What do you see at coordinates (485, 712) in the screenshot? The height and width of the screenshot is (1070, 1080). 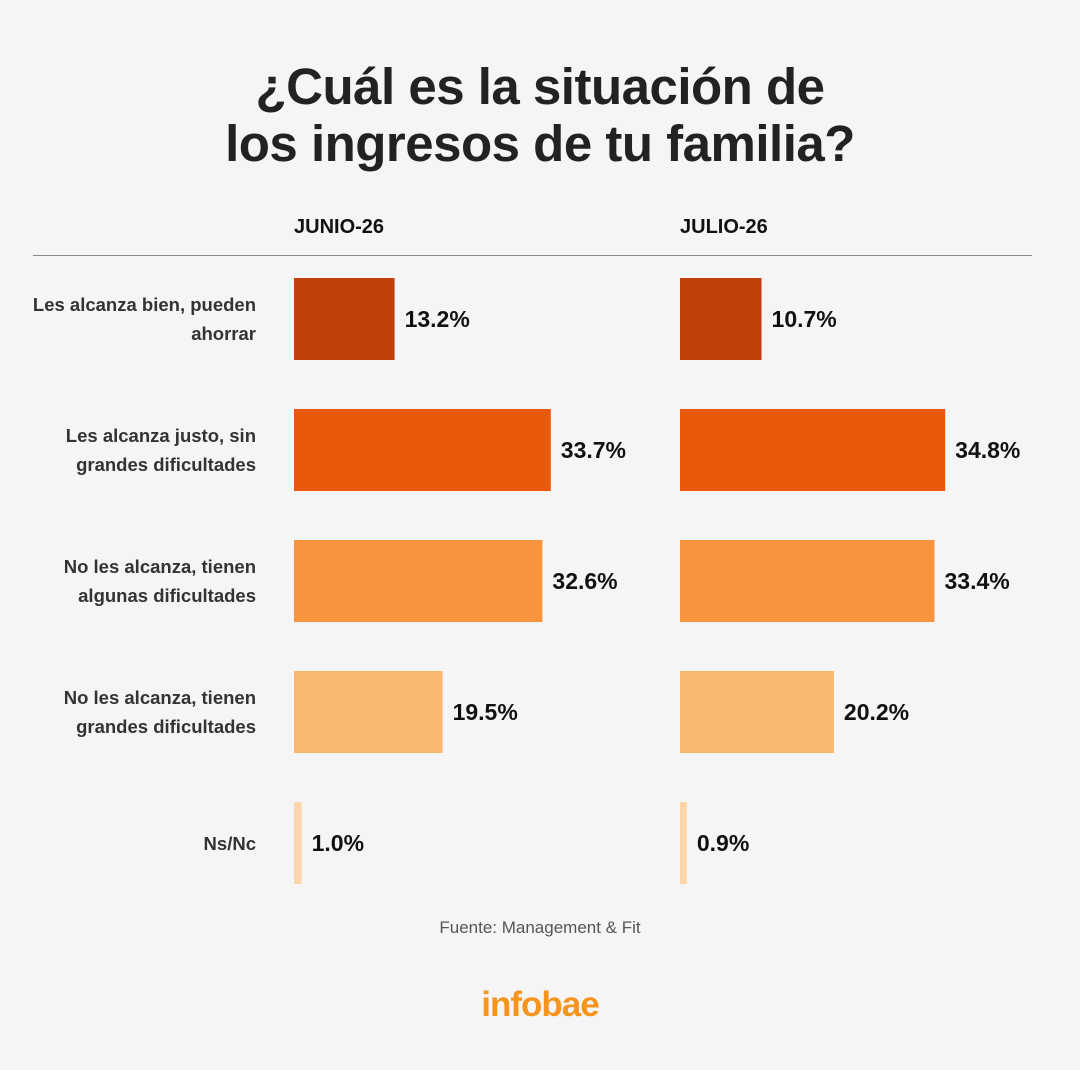 I see `bar-value-label: 19.5%` at bounding box center [485, 712].